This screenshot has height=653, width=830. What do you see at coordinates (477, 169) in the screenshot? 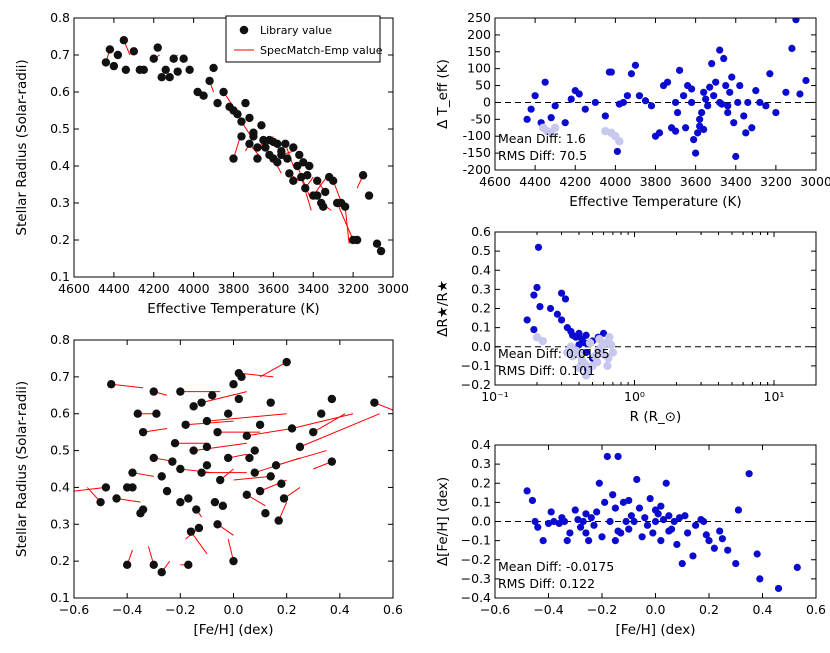
I see `y-tick-label: -200` at bounding box center [477, 169].